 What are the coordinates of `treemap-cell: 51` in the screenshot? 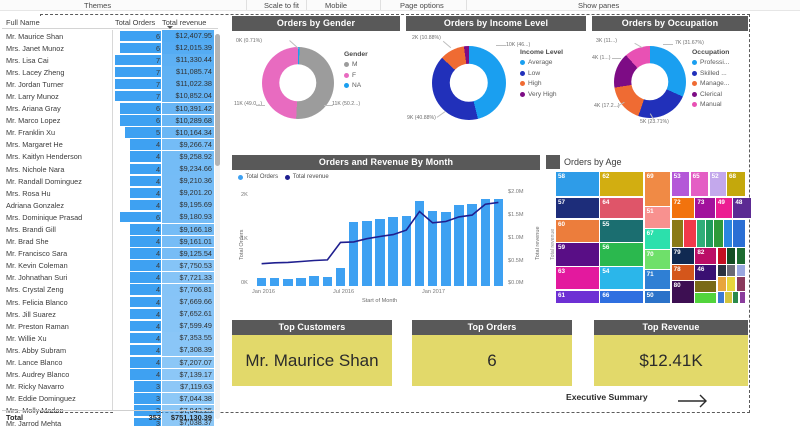 It's located at (657, 218).